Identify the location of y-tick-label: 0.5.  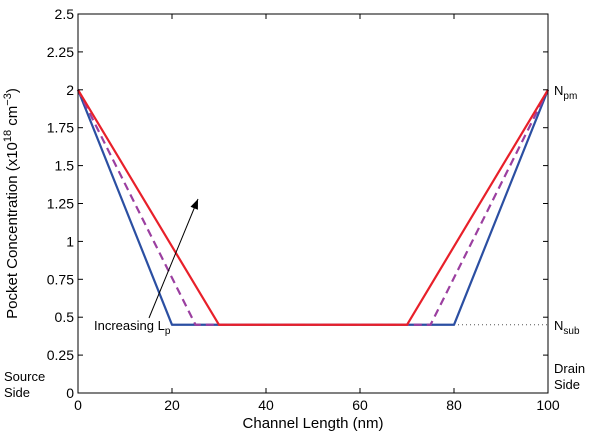
(65, 317).